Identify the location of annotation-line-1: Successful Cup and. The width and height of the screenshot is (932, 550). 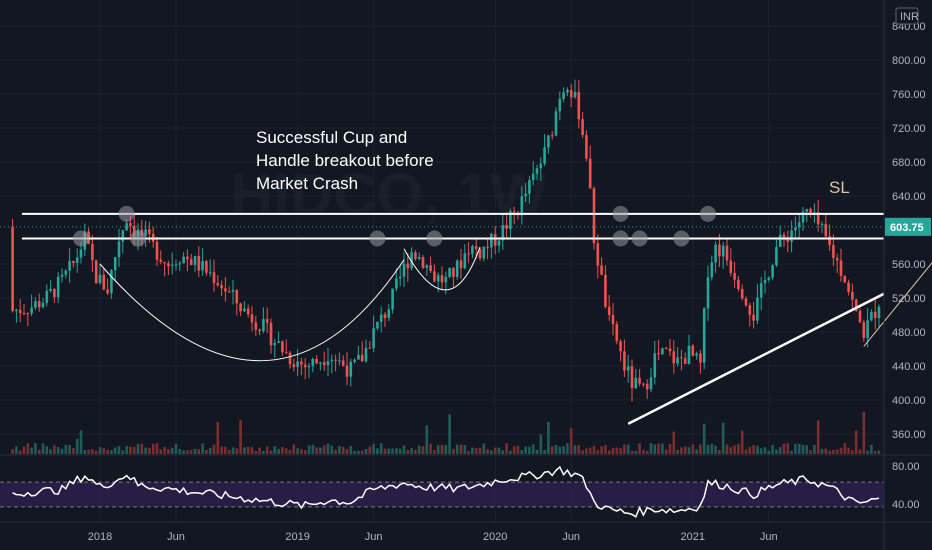
(331, 137).